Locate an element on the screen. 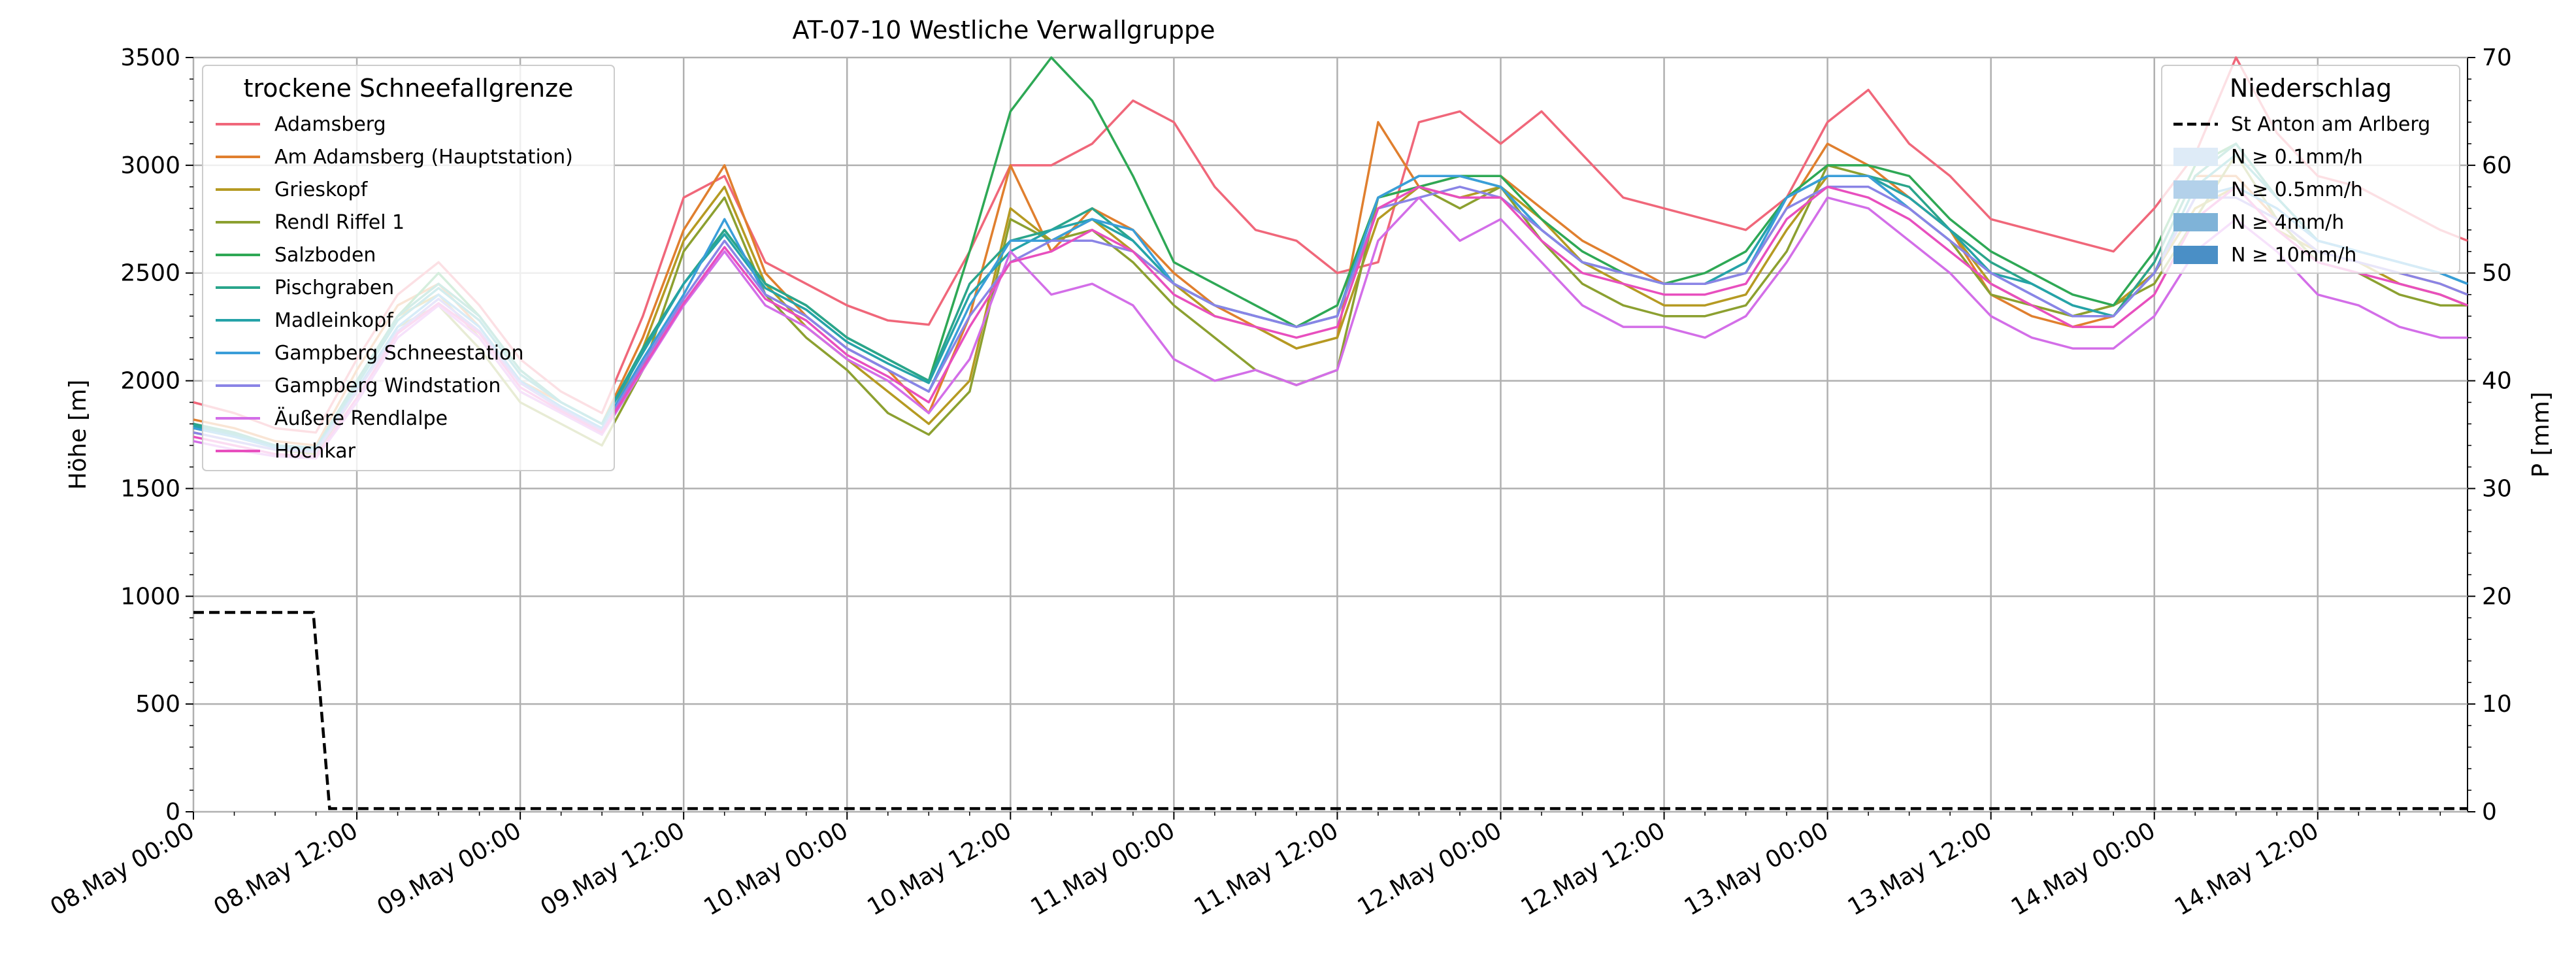 Image resolution: width=2576 pixels, height=968 pixels. right-y-axis: 0 10 20 30 40 50 60 70 is located at coordinates (2490, 435).